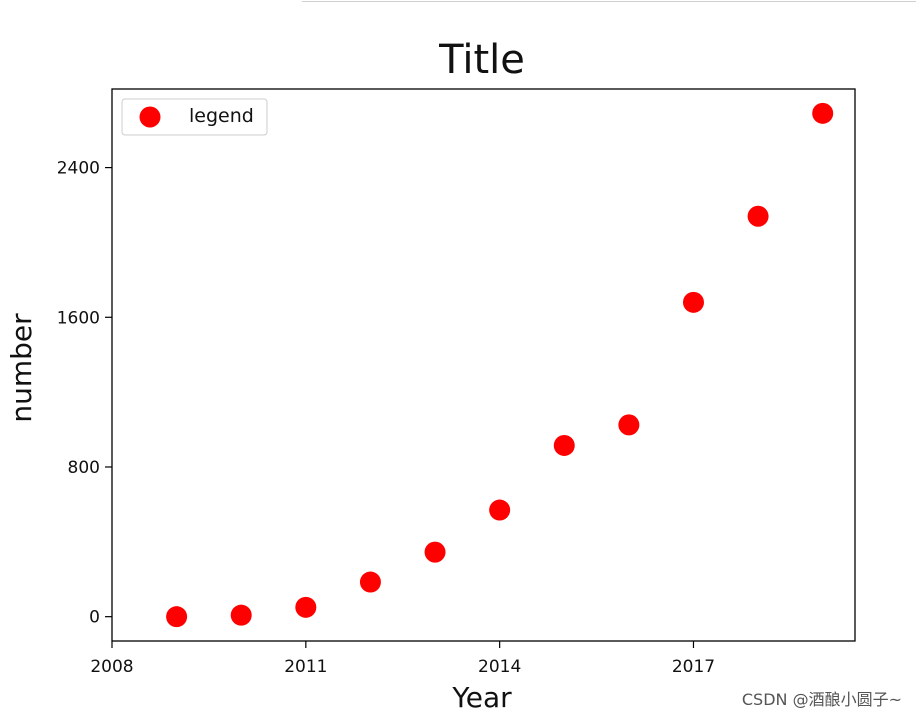 This screenshot has height=717, width=916. Describe the element at coordinates (150, 117) in the screenshot. I see `legend-marker` at that location.